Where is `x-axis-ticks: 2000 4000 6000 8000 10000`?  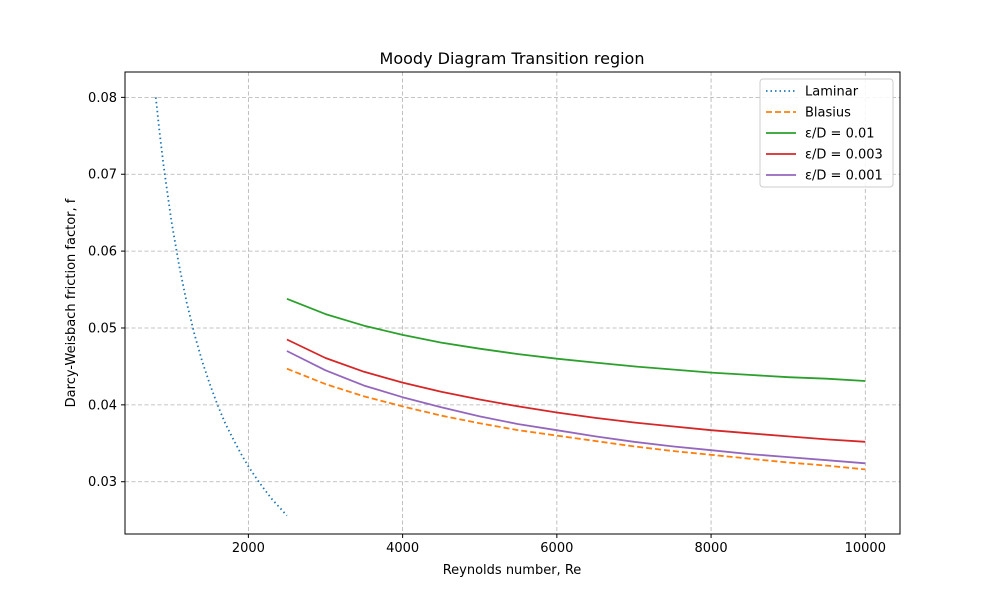 x-axis-ticks: 2000 4000 6000 8000 10000 is located at coordinates (559, 545).